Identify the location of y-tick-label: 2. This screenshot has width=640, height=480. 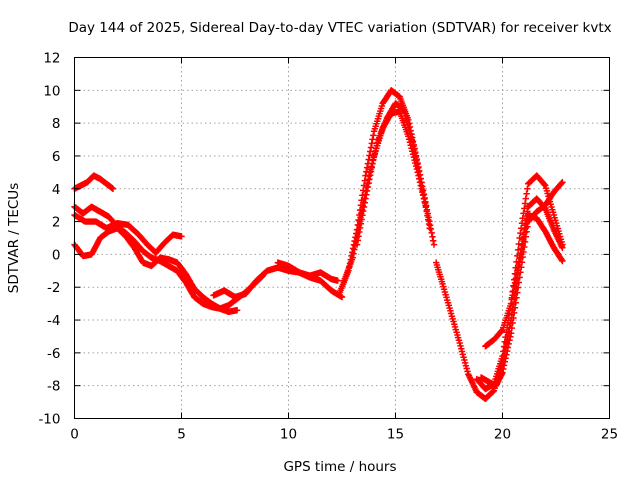
(56, 223).